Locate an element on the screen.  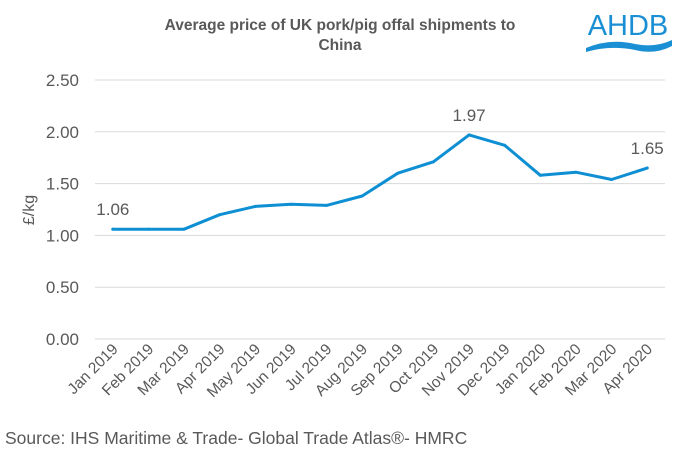
logo-text: AHDB is located at coordinates (628, 26).